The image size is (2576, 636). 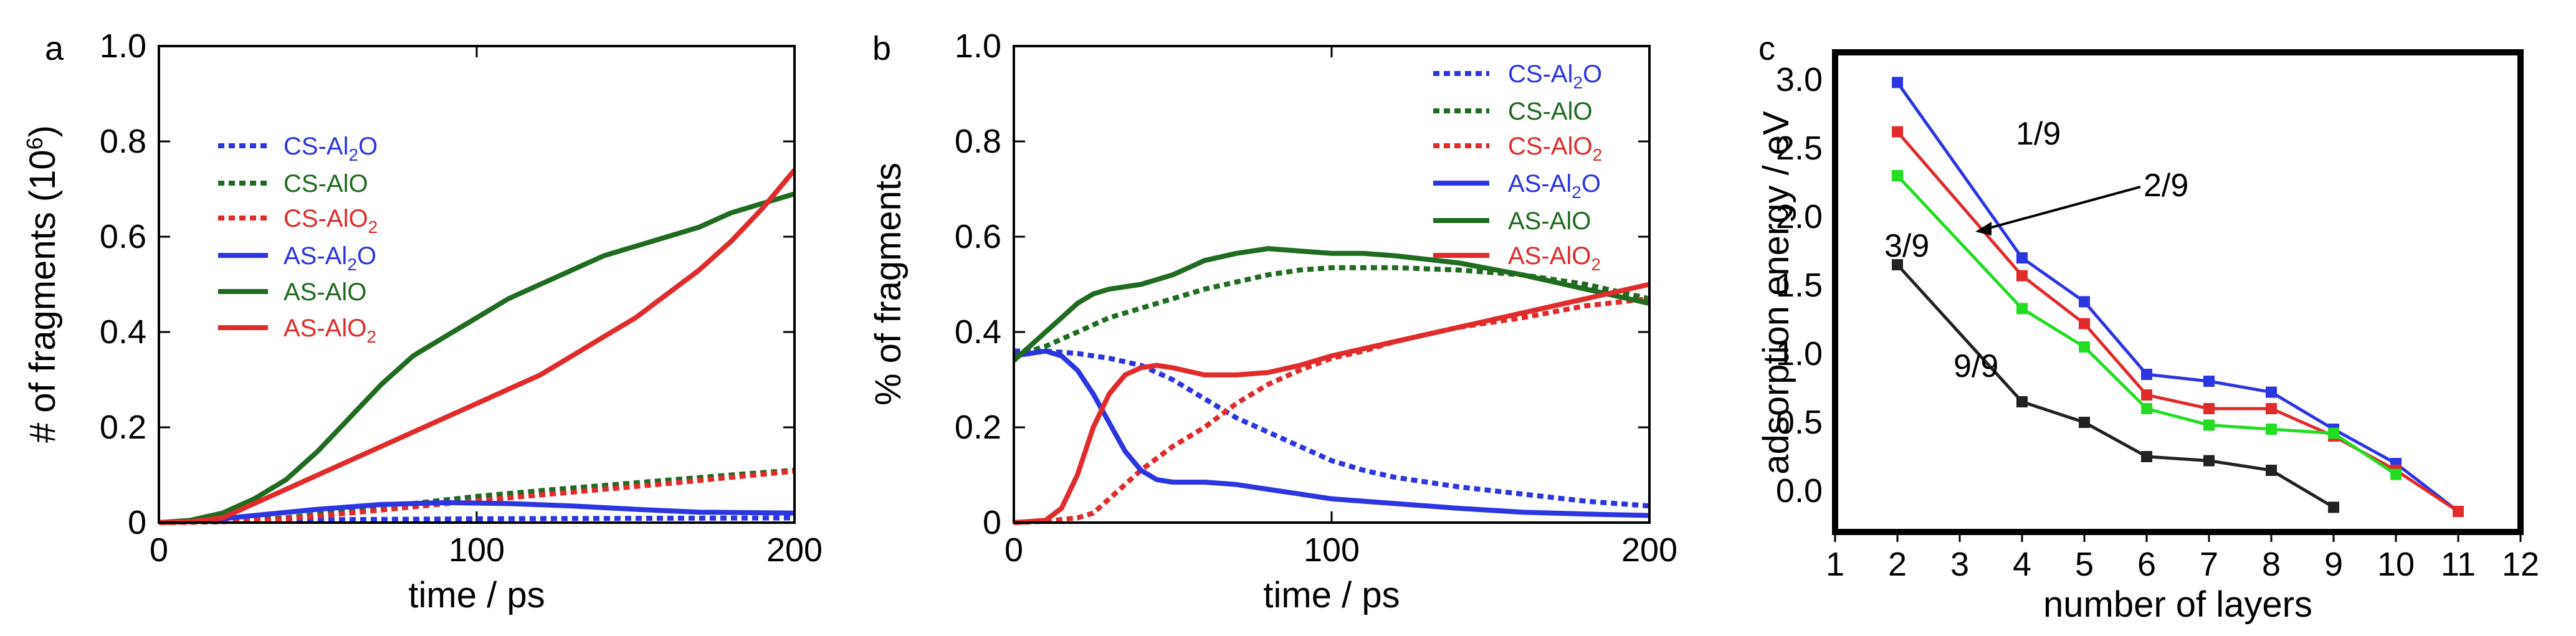 I want to click on panel-a-ytick-label-5: 1.0, so click(x=123, y=46).